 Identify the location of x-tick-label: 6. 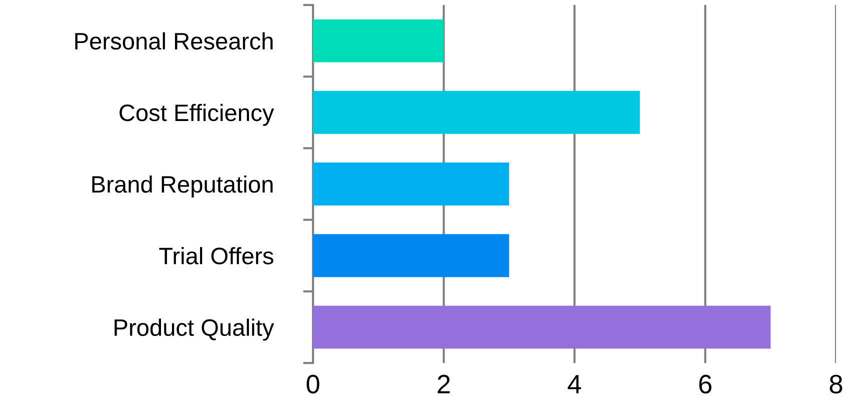
(705, 384).